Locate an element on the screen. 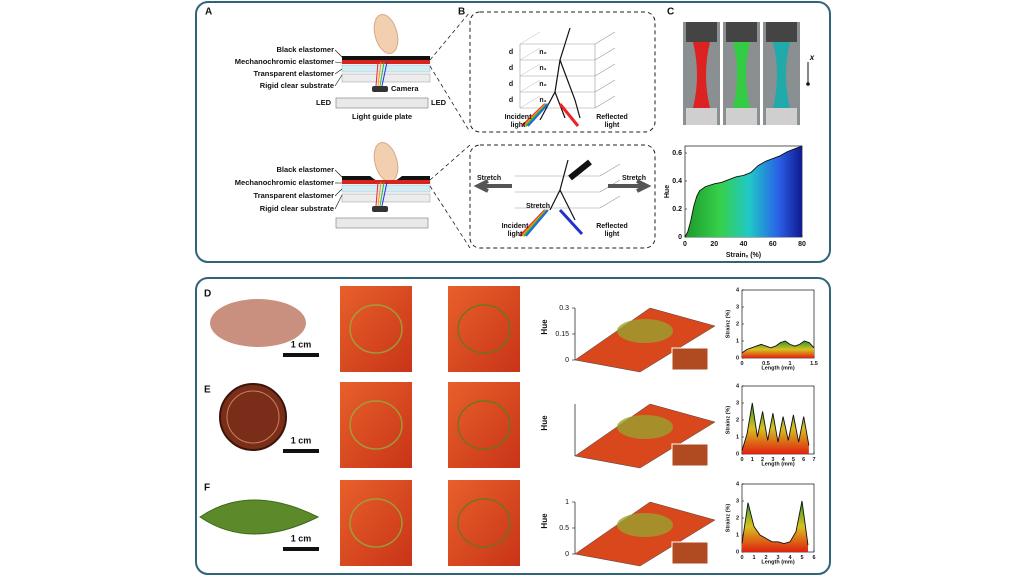 This screenshot has width=1024, height=581. rigid-layer is located at coordinates (386, 78).